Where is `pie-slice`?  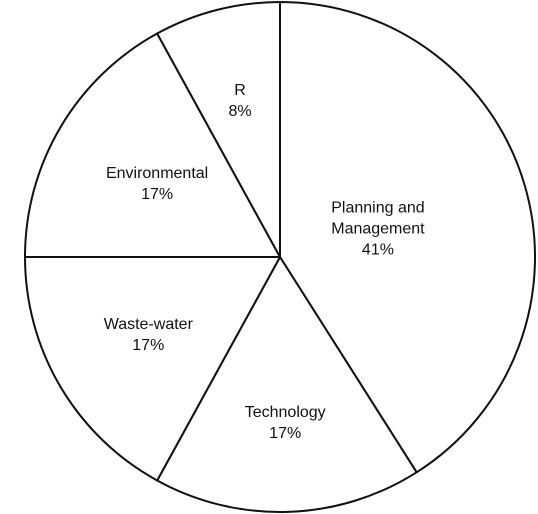
pie-slice is located at coordinates (218, 129).